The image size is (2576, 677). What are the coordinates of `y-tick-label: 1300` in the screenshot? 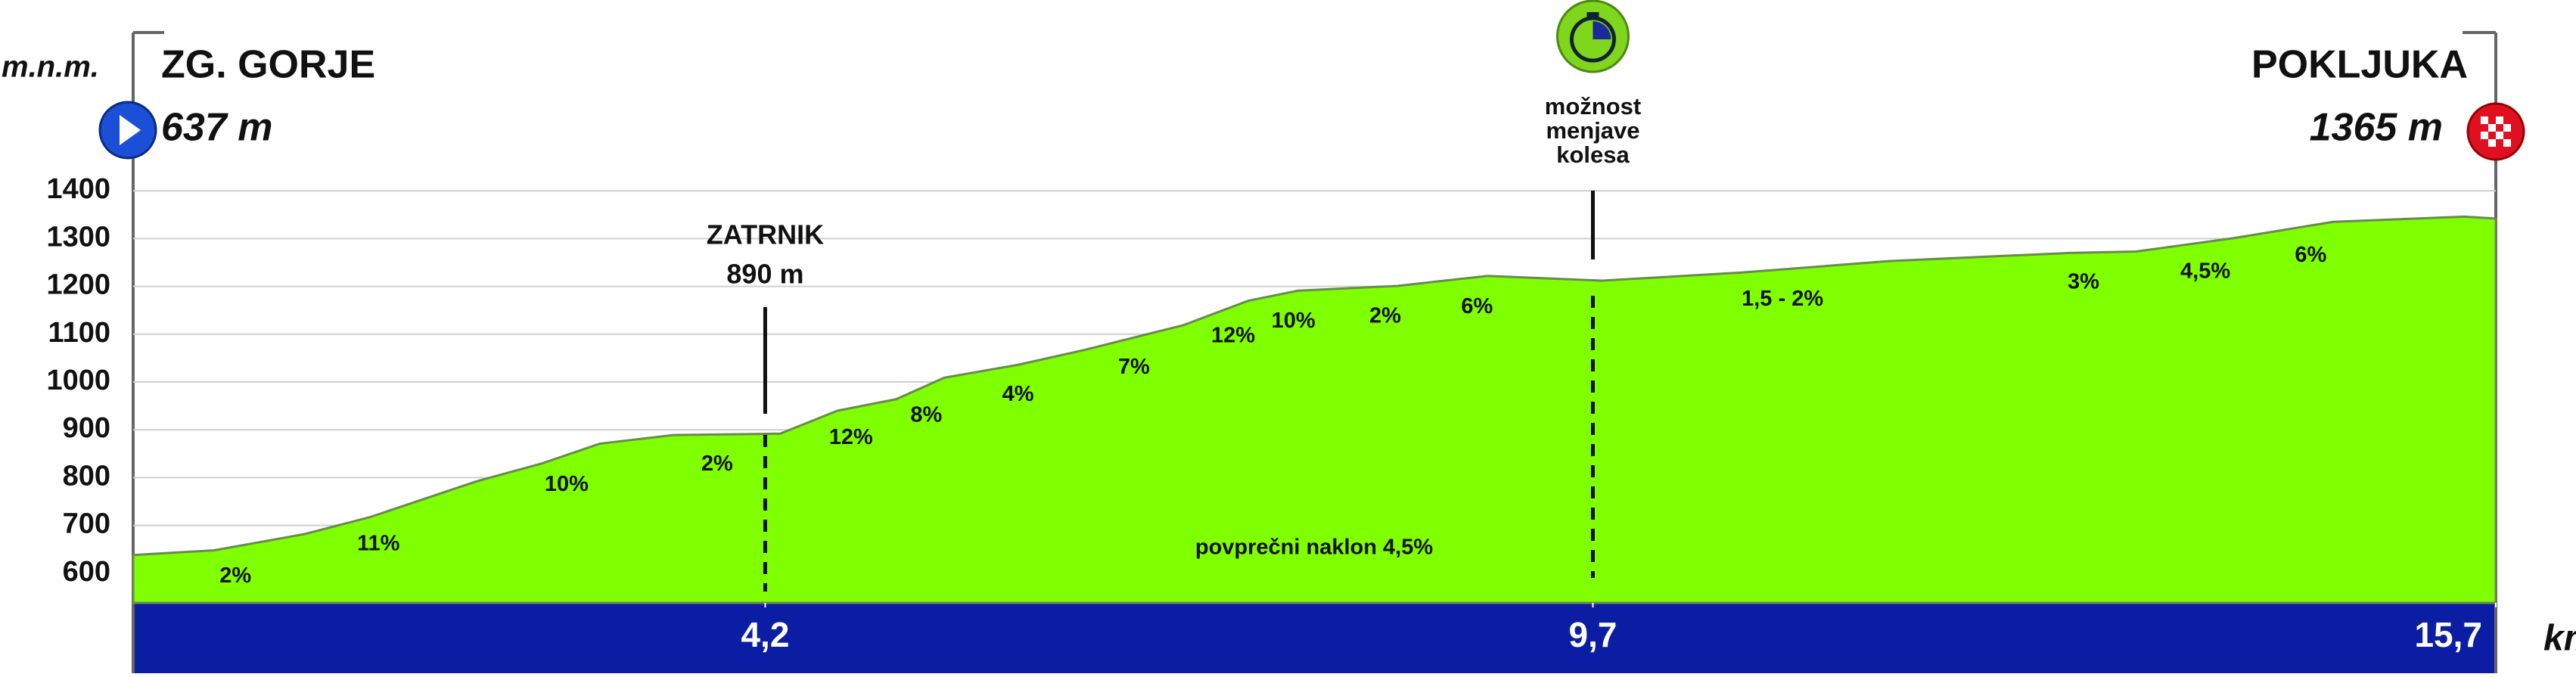 It's located at (78, 237).